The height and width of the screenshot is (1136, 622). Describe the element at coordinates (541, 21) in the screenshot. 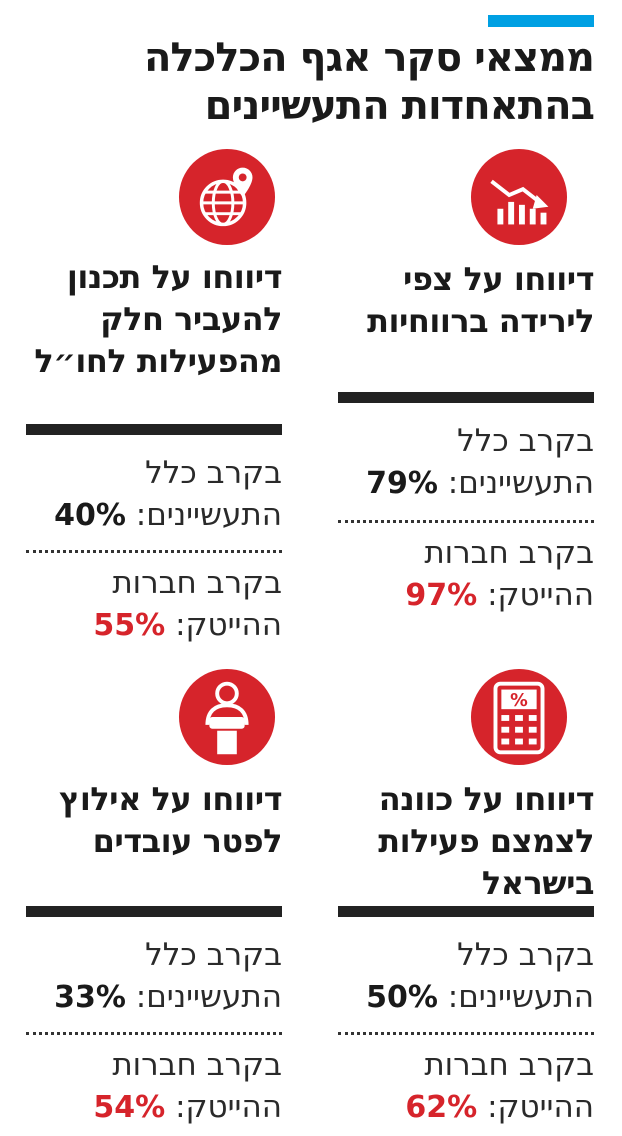

I see `accent-bar` at that location.